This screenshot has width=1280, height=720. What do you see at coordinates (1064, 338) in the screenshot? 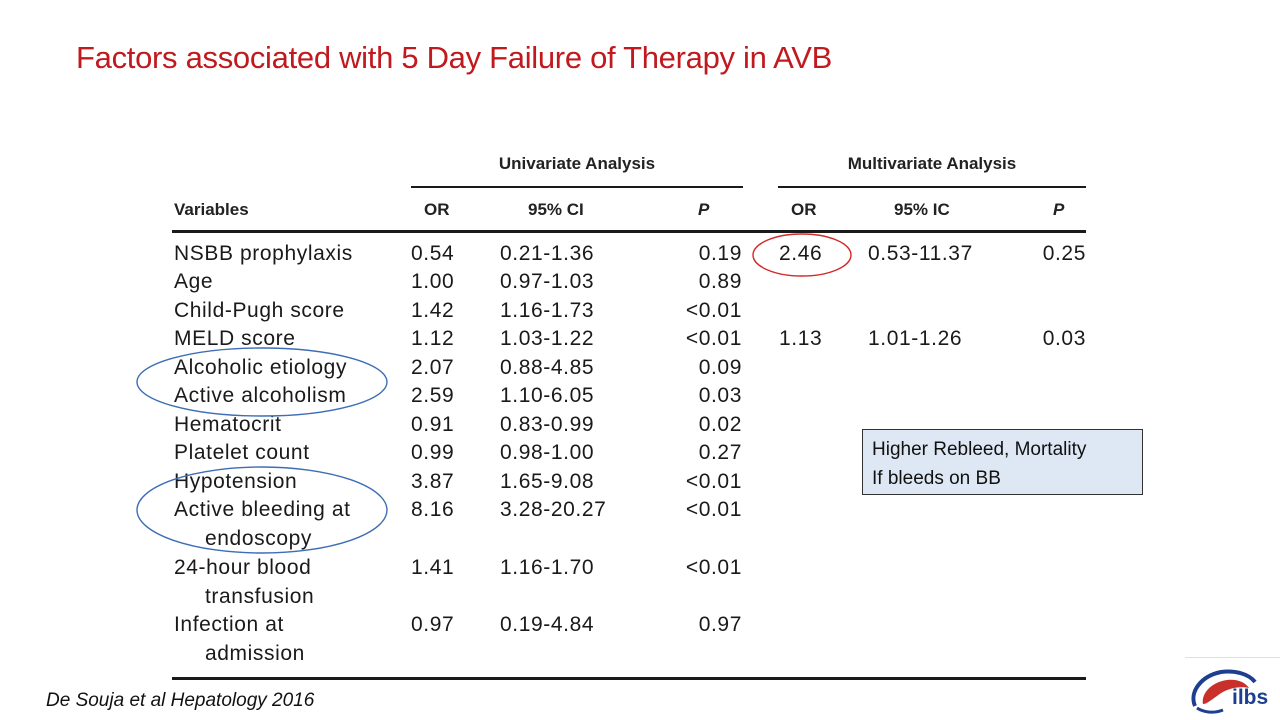
I see `multivariate-p-cell: 0.03` at bounding box center [1064, 338].